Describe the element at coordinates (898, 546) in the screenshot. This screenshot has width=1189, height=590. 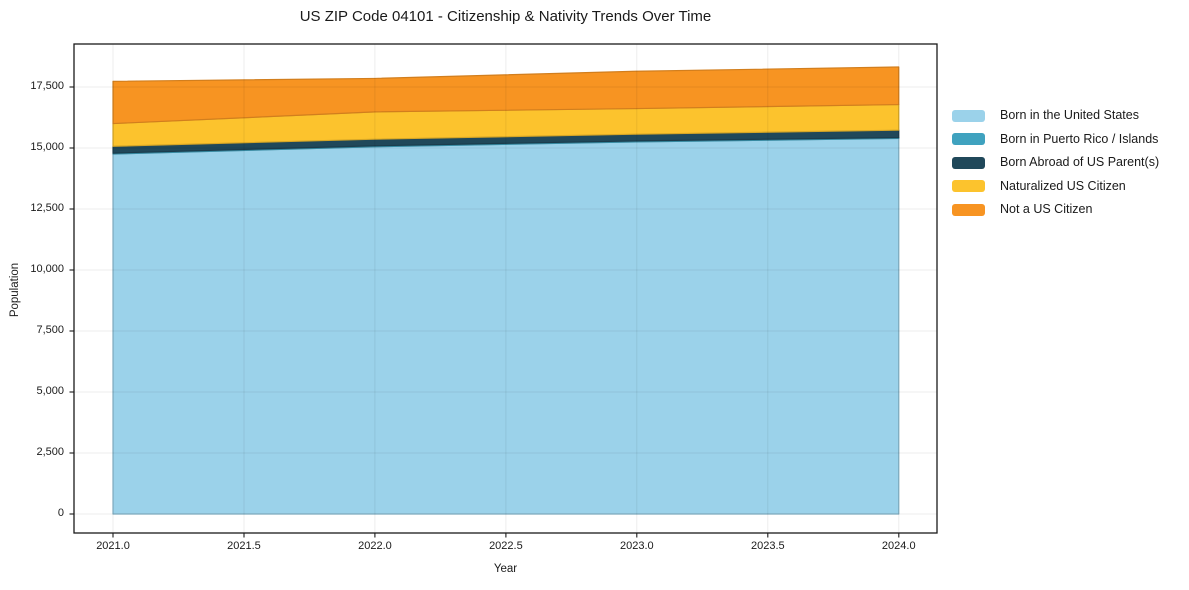
I see `x-tick-label: 2024.0` at that location.